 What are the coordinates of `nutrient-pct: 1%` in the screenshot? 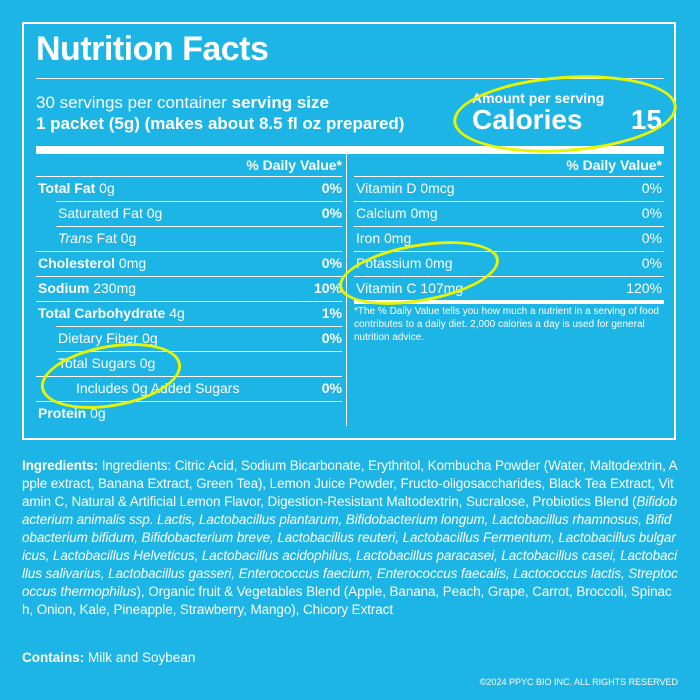 It's located at (331, 313).